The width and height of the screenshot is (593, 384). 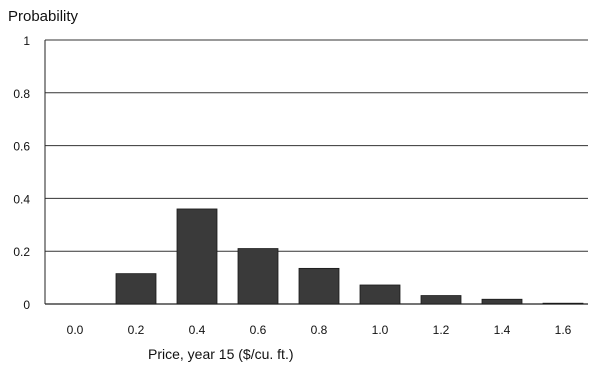 What do you see at coordinates (441, 330) in the screenshot?
I see `x-tick-label: 1.2` at bounding box center [441, 330].